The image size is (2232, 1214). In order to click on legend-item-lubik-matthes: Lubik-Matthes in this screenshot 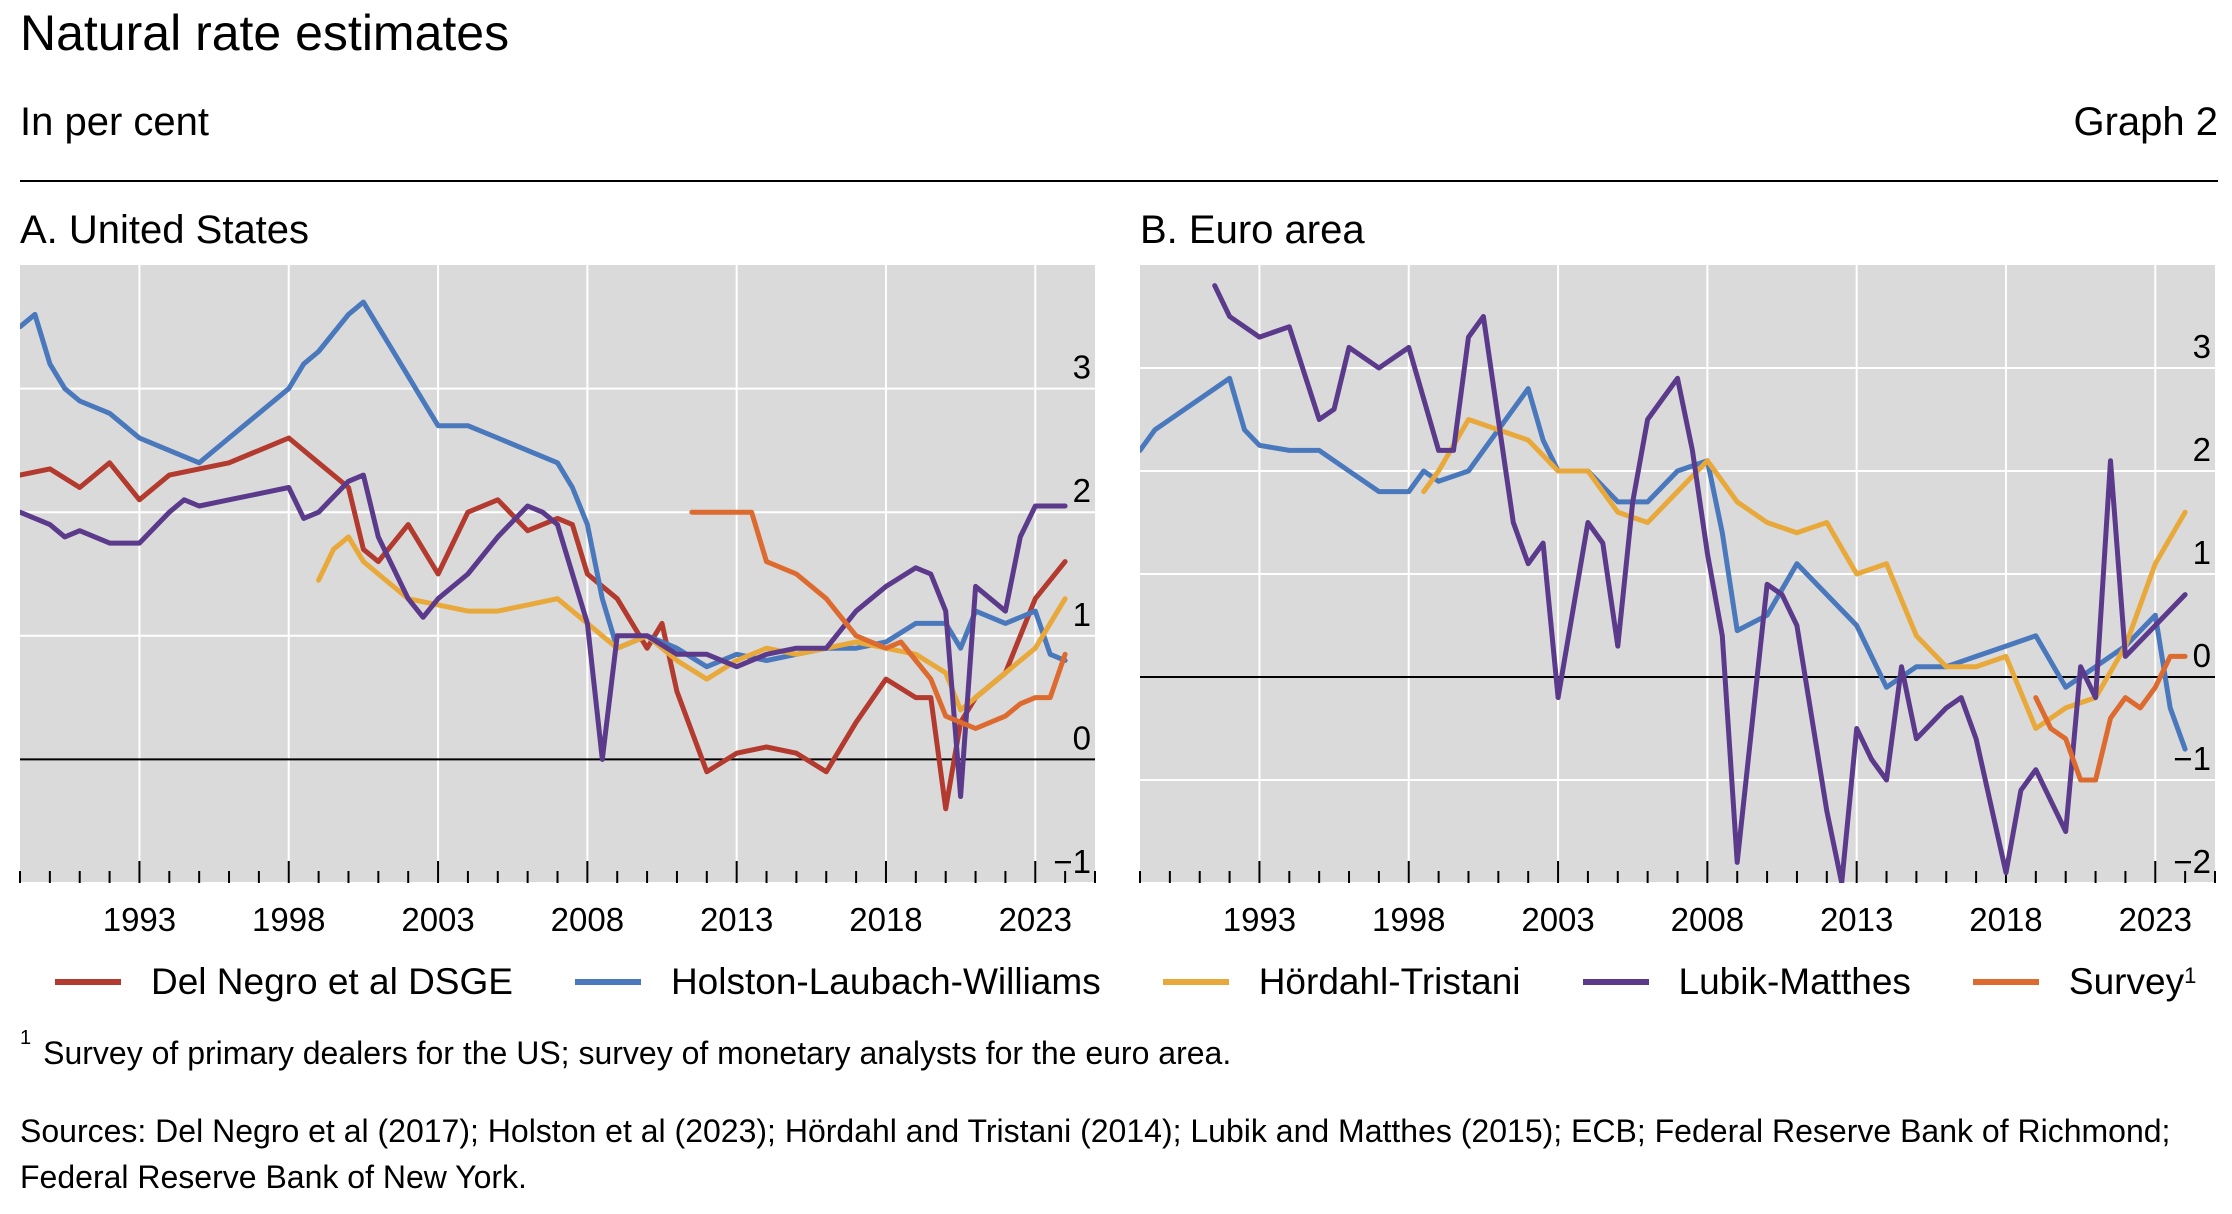, I will do `click(1746, 982)`.